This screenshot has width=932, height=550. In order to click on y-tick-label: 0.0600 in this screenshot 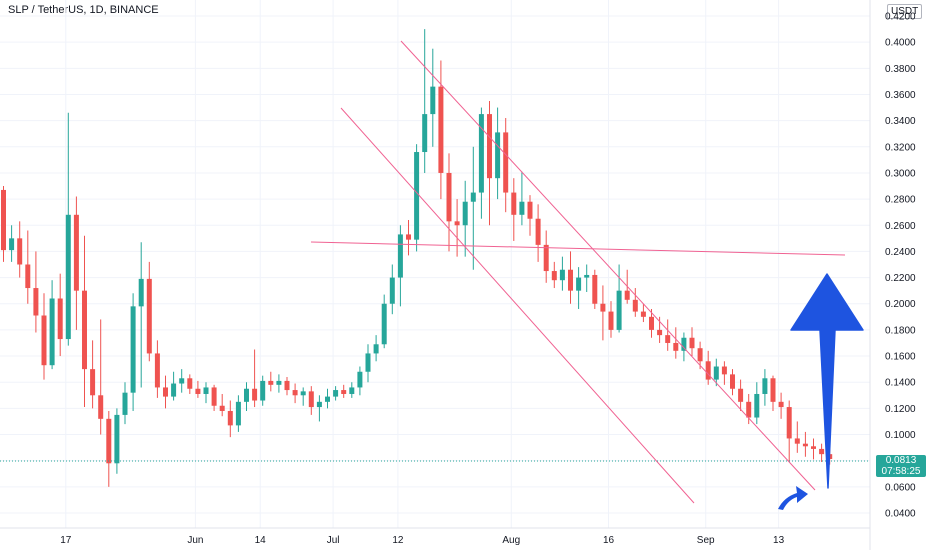, I will do `click(900, 487)`.